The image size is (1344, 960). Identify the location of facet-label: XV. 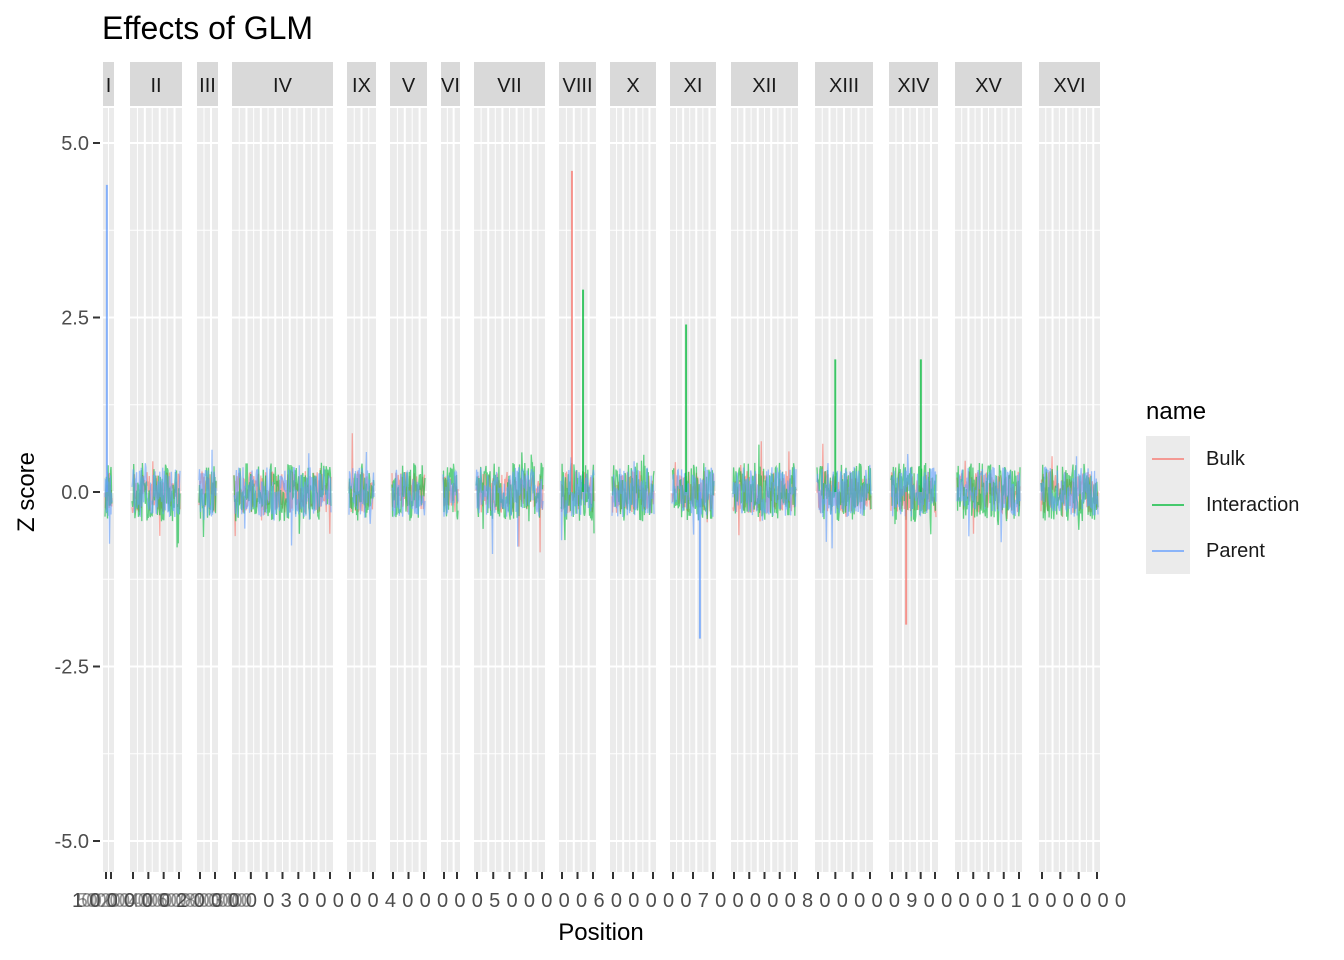
(988, 86).